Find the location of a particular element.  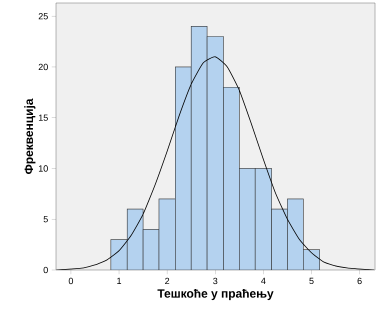

y-axis-title: Фреквенција is located at coordinates (30, 136).